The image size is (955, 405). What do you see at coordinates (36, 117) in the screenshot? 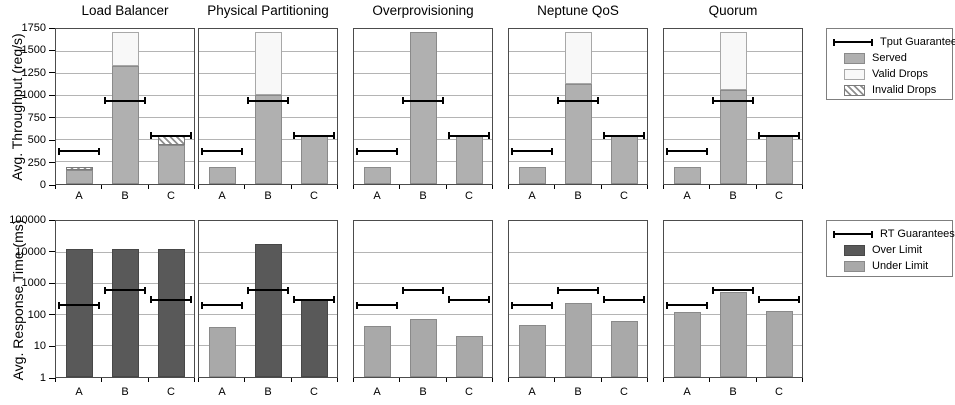
I see `y-tick-label: 750` at bounding box center [36, 117].